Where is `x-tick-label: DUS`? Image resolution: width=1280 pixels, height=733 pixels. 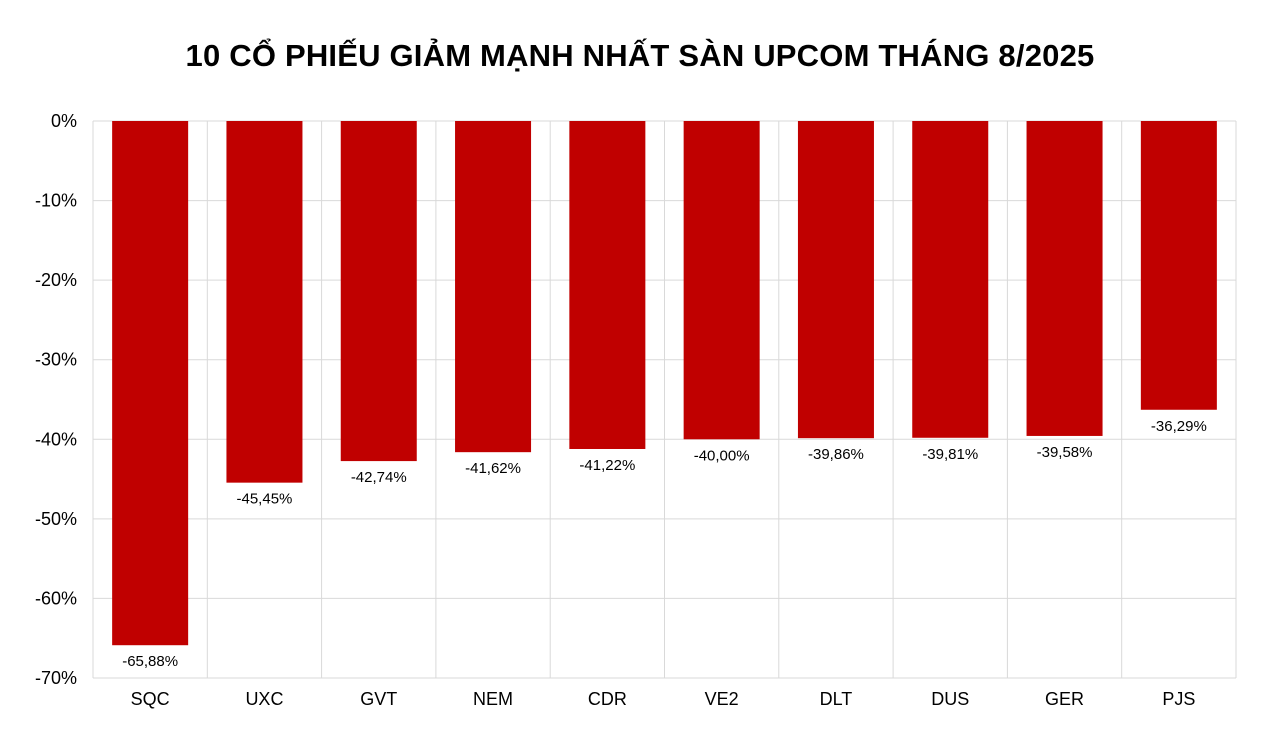 x-tick-label: DUS is located at coordinates (950, 699).